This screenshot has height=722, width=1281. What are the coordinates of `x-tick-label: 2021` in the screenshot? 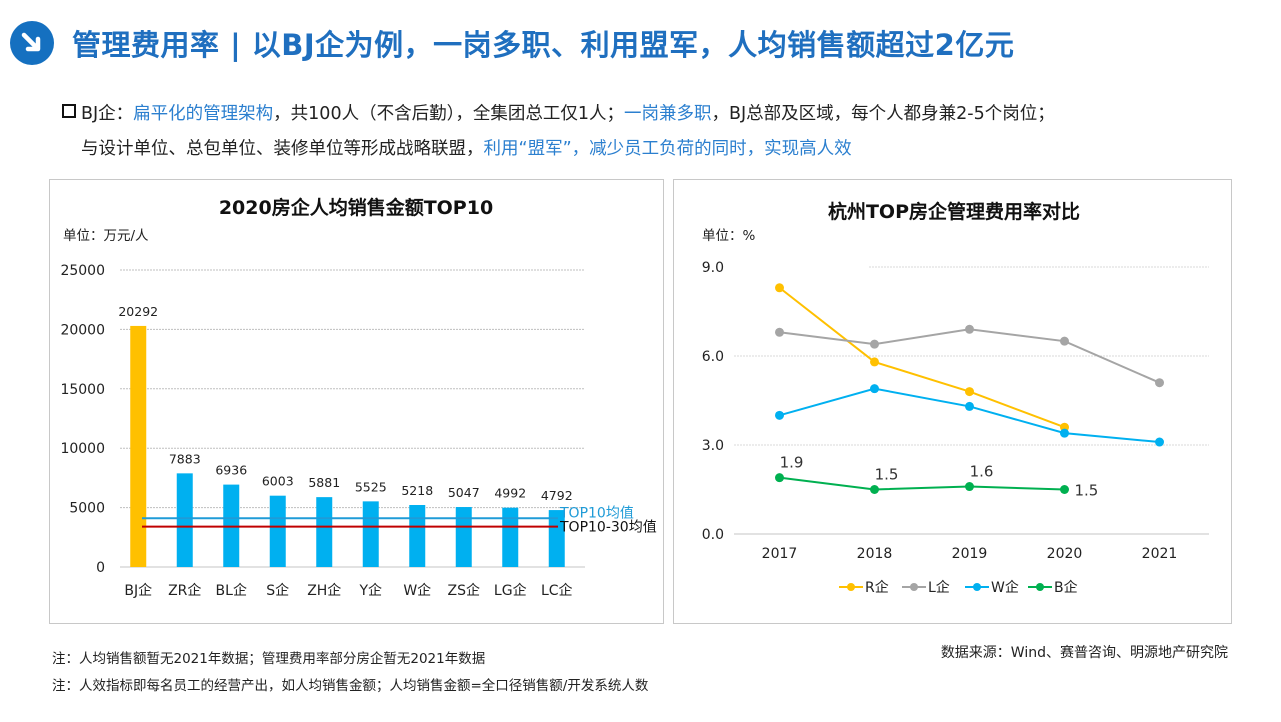 It's located at (1160, 554).